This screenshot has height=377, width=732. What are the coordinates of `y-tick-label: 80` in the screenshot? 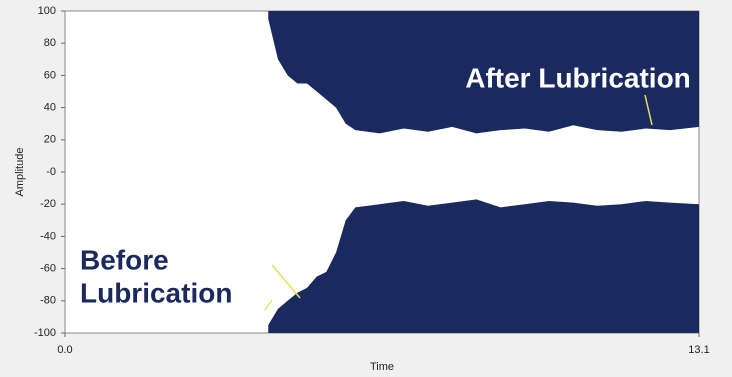 It's located at (50, 43).